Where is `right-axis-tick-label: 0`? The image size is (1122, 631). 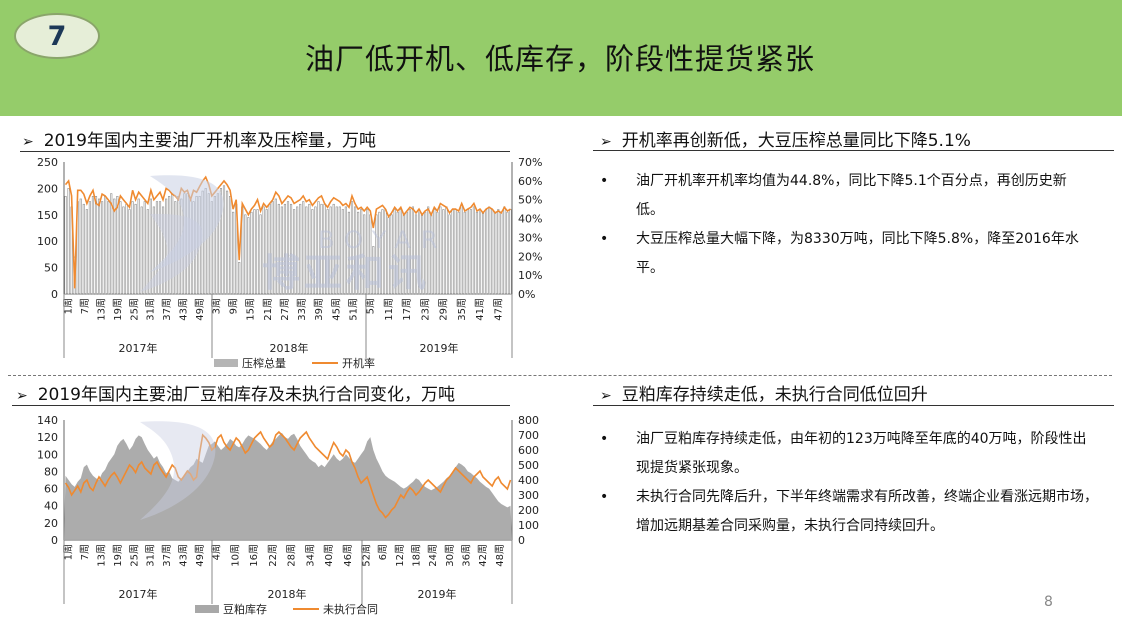
right-axis-tick-label: 0 is located at coordinates (521, 540).